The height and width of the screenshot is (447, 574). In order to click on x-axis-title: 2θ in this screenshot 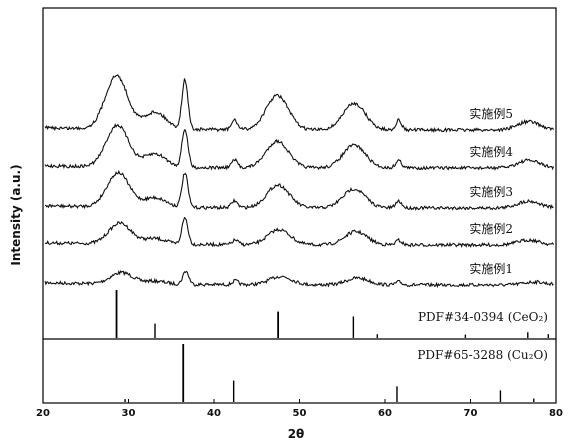, I will do `click(296, 434)`.